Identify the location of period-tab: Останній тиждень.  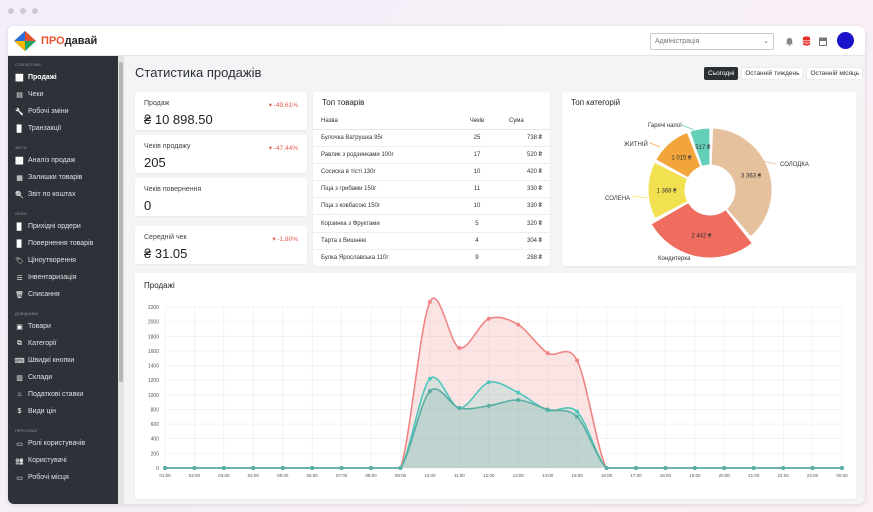
(772, 73).